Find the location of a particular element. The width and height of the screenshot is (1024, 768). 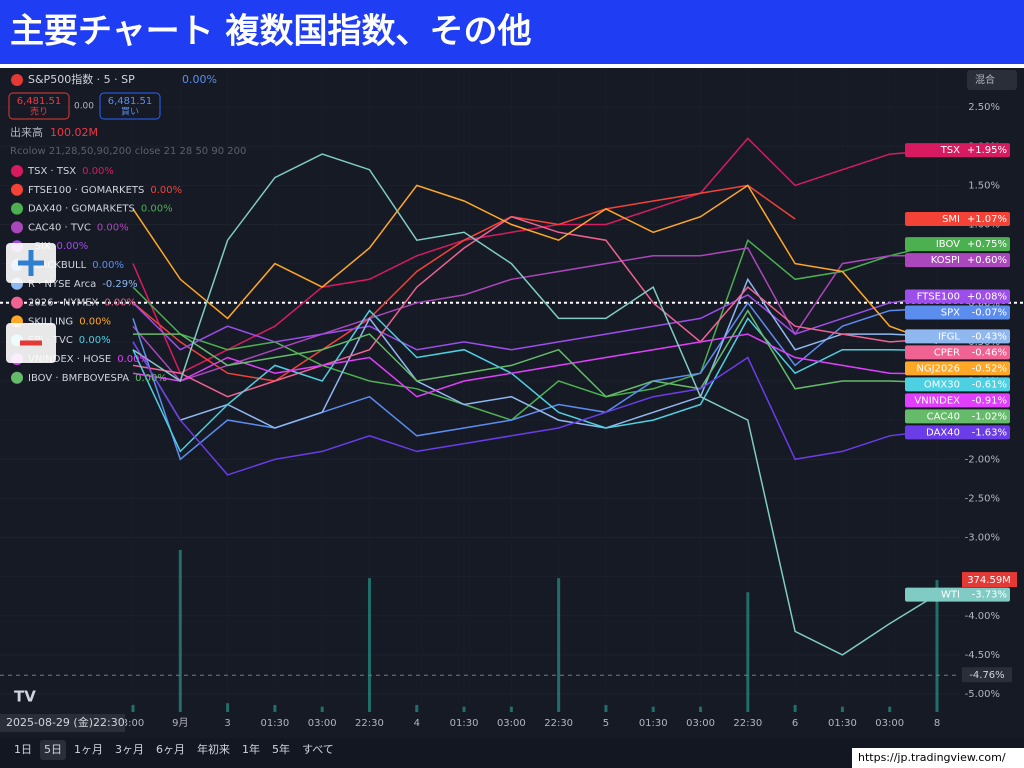

volume-label: 出来高 is located at coordinates (26, 132).